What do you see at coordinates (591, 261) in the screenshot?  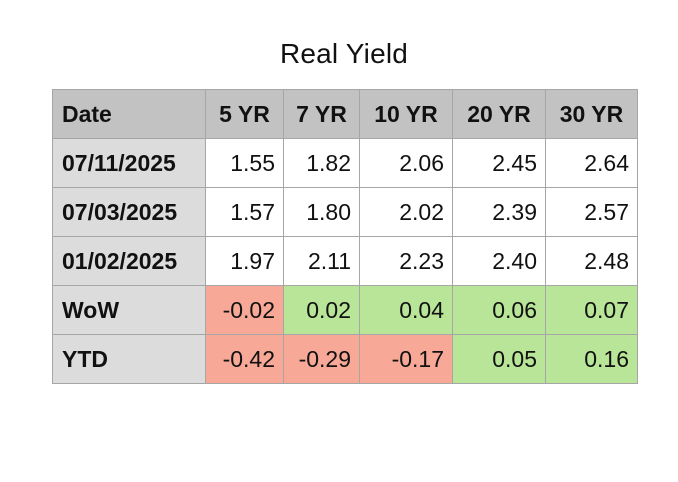 I see `table-cell: 2.48` at bounding box center [591, 261].